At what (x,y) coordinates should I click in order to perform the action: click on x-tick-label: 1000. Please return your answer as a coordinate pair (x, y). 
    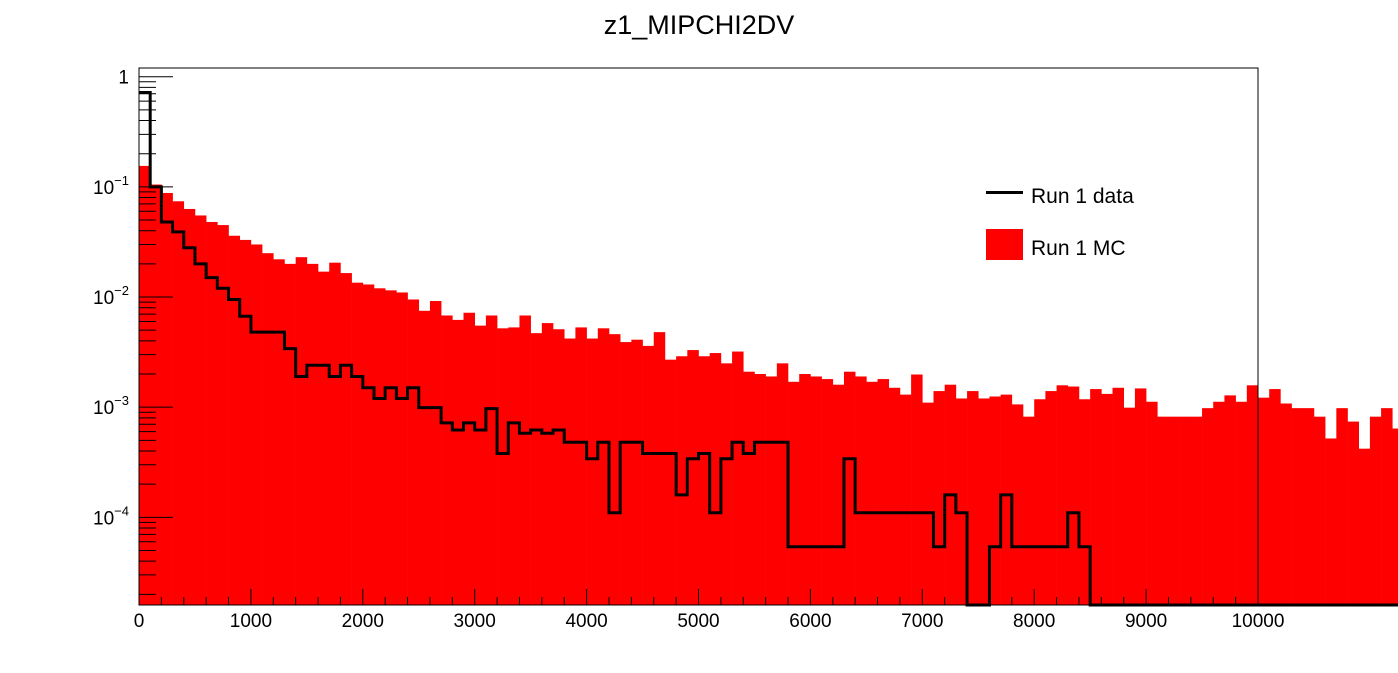
    Looking at the image, I should click on (251, 621).